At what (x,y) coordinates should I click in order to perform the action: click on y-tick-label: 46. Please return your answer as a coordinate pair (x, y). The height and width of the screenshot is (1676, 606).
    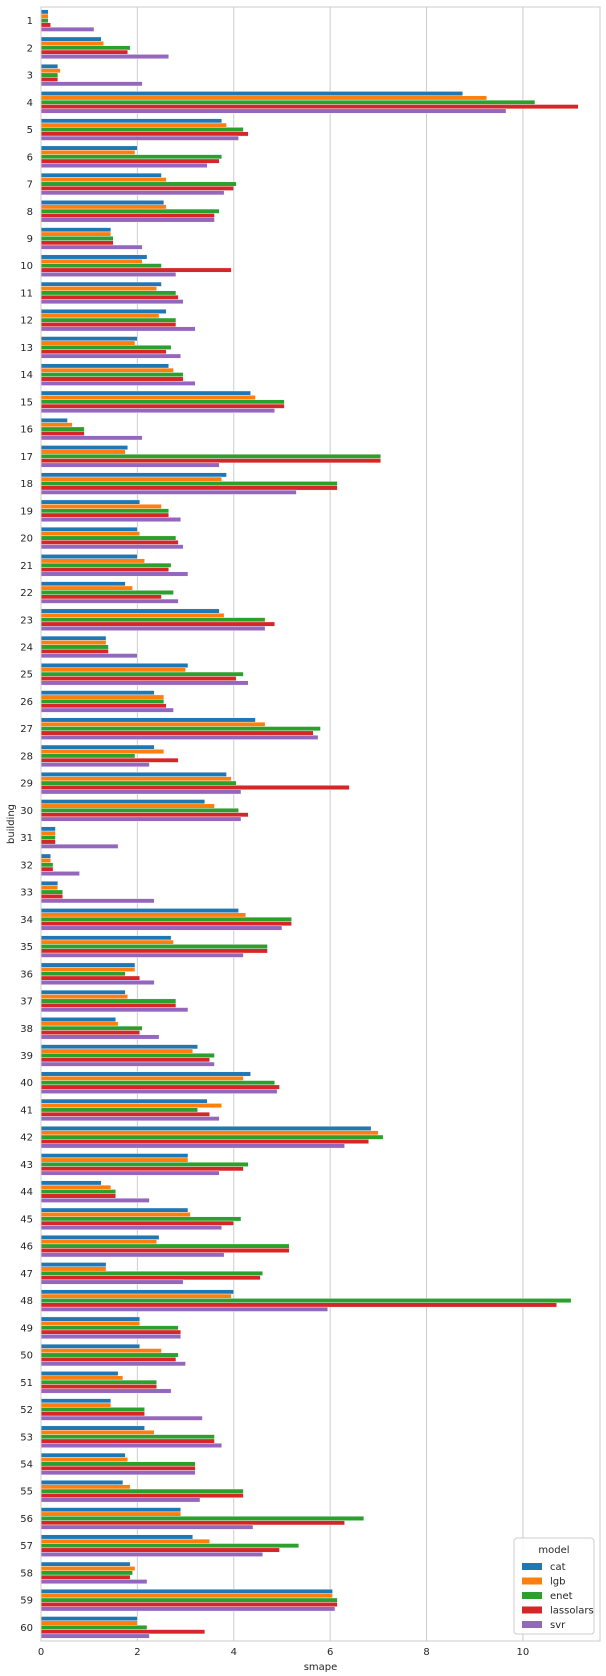
    Looking at the image, I should click on (26, 1247).